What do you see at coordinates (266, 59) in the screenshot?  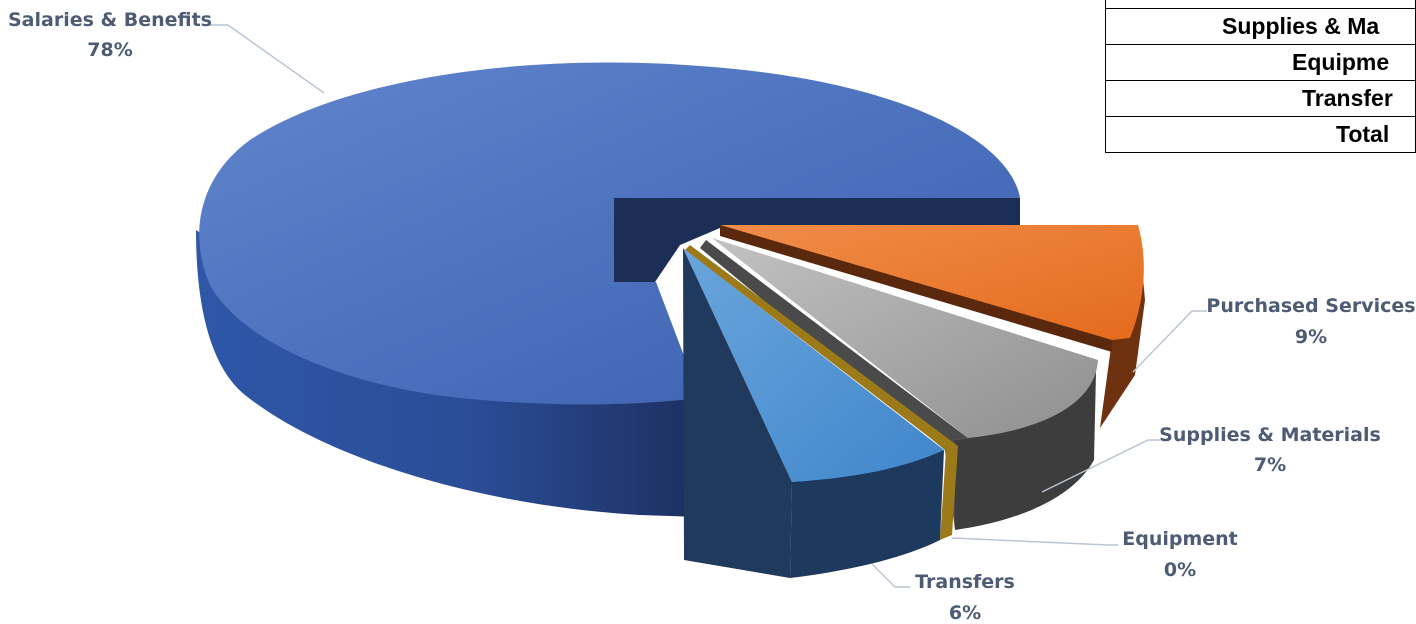 I see `leader-salaries-benefits` at bounding box center [266, 59].